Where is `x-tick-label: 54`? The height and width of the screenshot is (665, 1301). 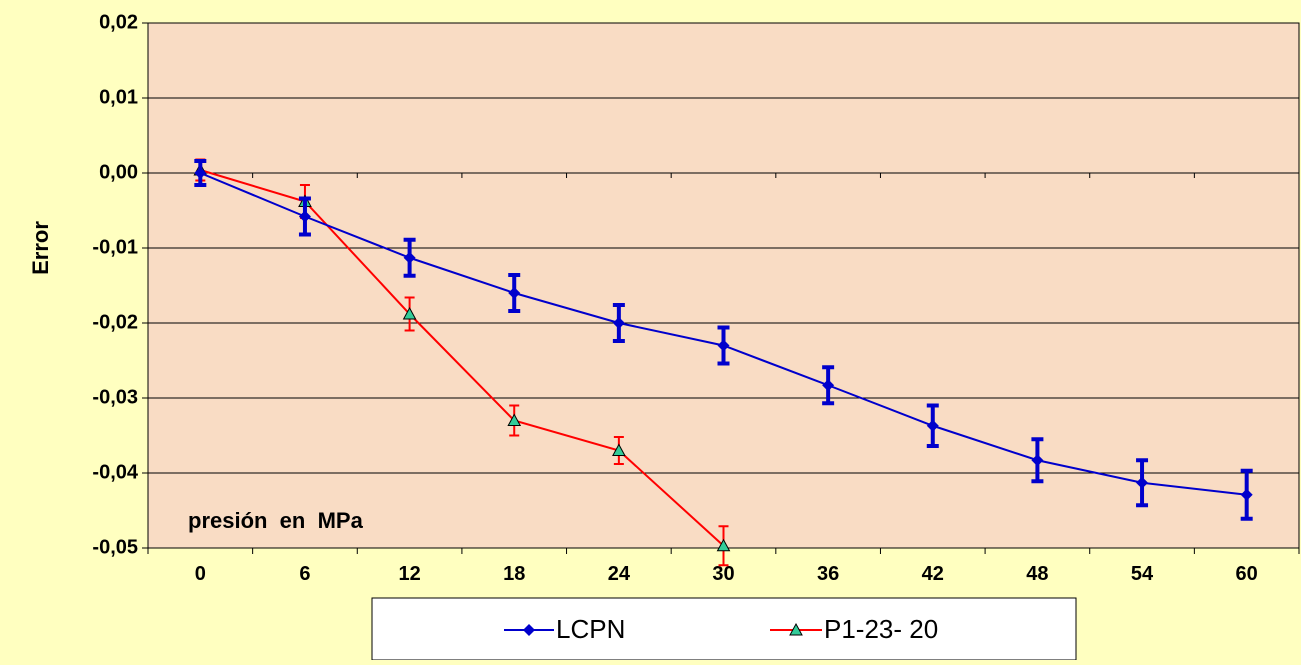 x-tick-label: 54 is located at coordinates (1142, 574).